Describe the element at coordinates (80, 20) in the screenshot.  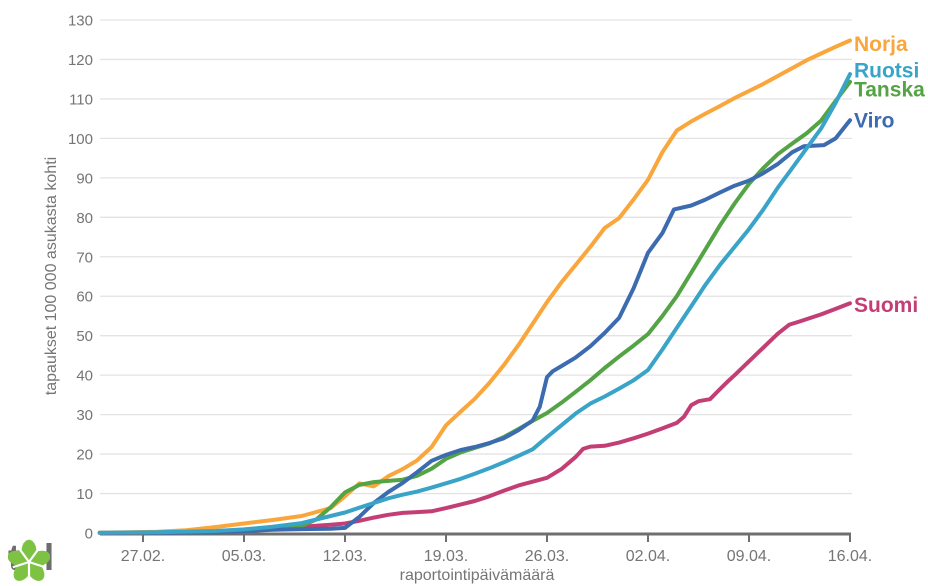
I see `y-tick-label: 130` at that location.